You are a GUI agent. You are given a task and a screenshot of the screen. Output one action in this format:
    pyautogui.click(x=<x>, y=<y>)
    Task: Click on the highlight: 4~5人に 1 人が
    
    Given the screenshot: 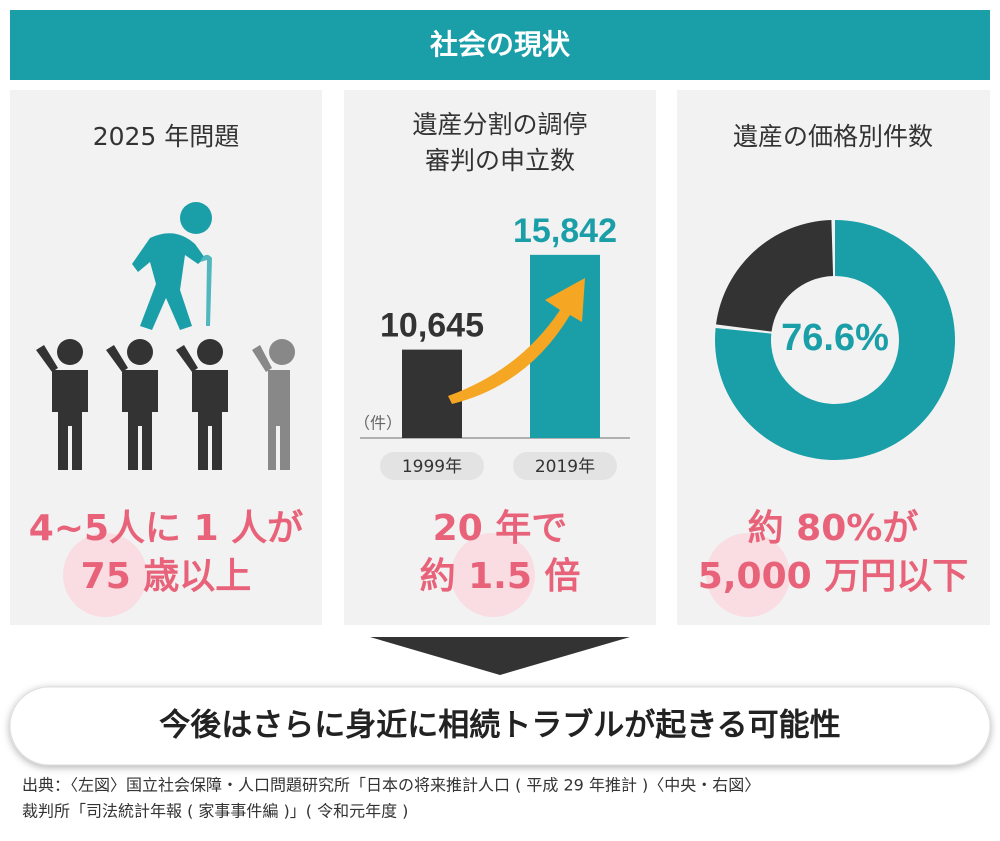 What is the action you would take?
    pyautogui.click(x=166, y=528)
    